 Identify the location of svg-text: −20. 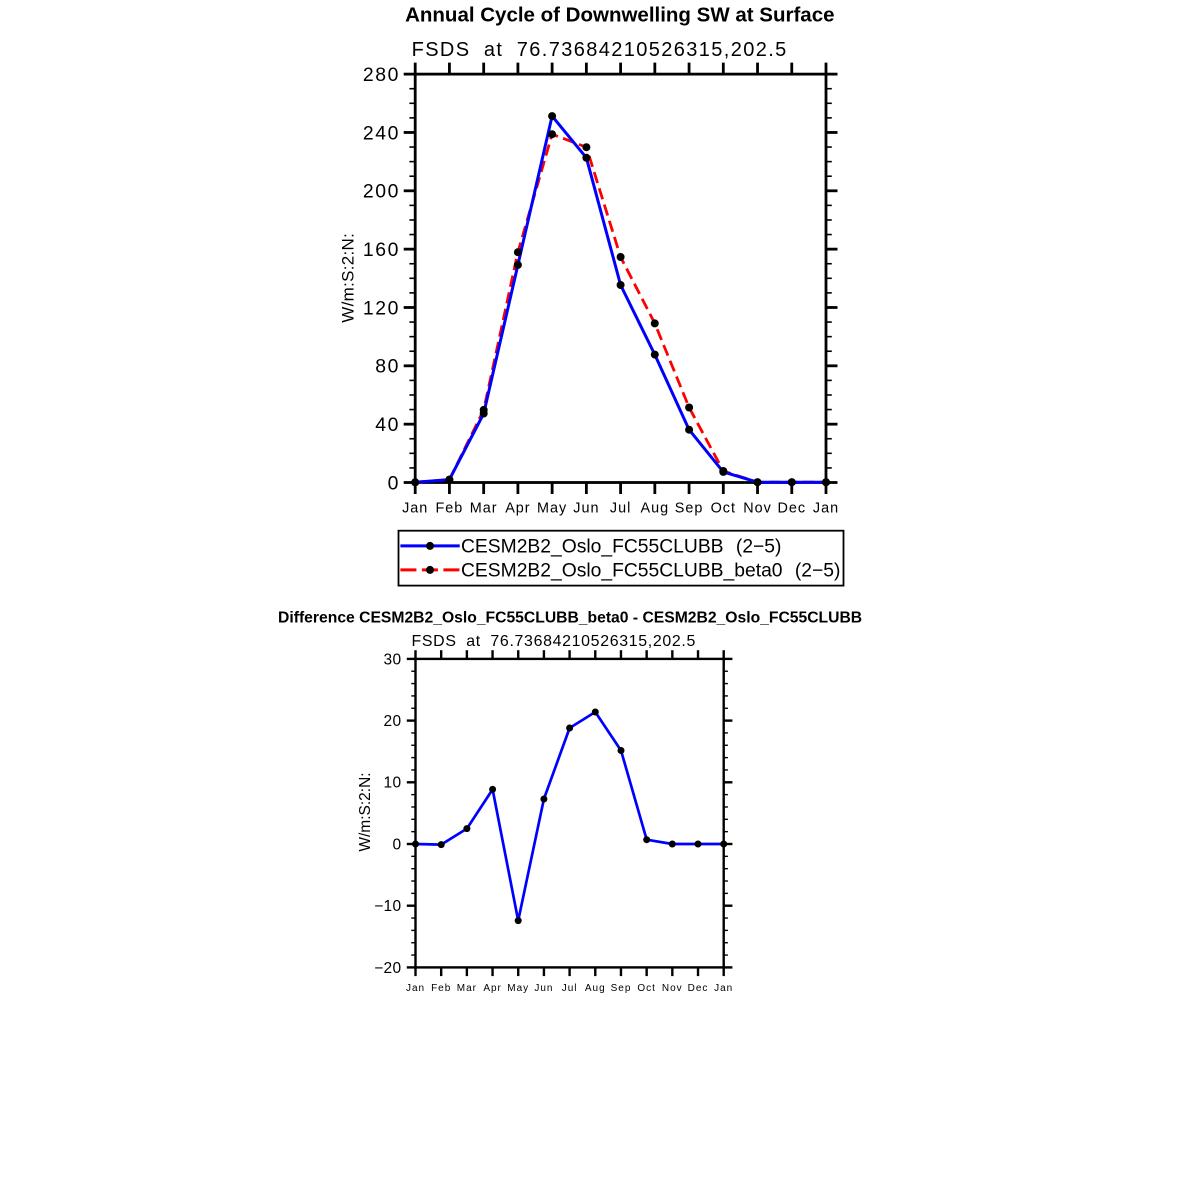
(387, 968).